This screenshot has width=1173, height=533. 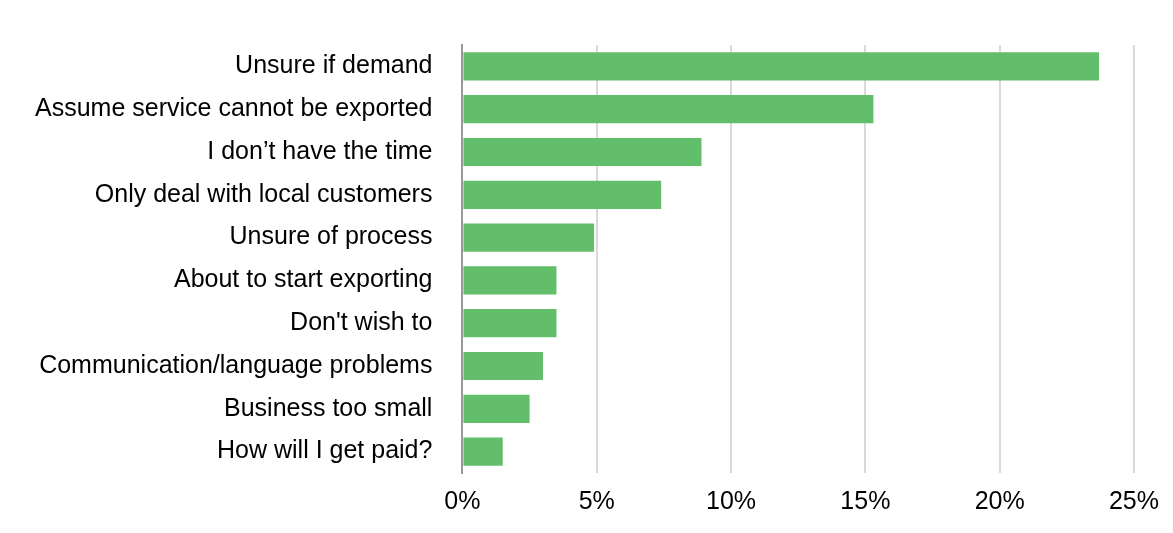 What do you see at coordinates (1134, 499) in the screenshot?
I see `x-tick-label: 25%` at bounding box center [1134, 499].